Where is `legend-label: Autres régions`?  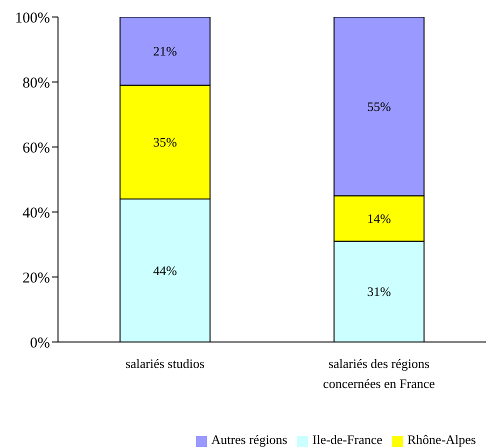 legend-label: Autres régions is located at coordinates (249, 439).